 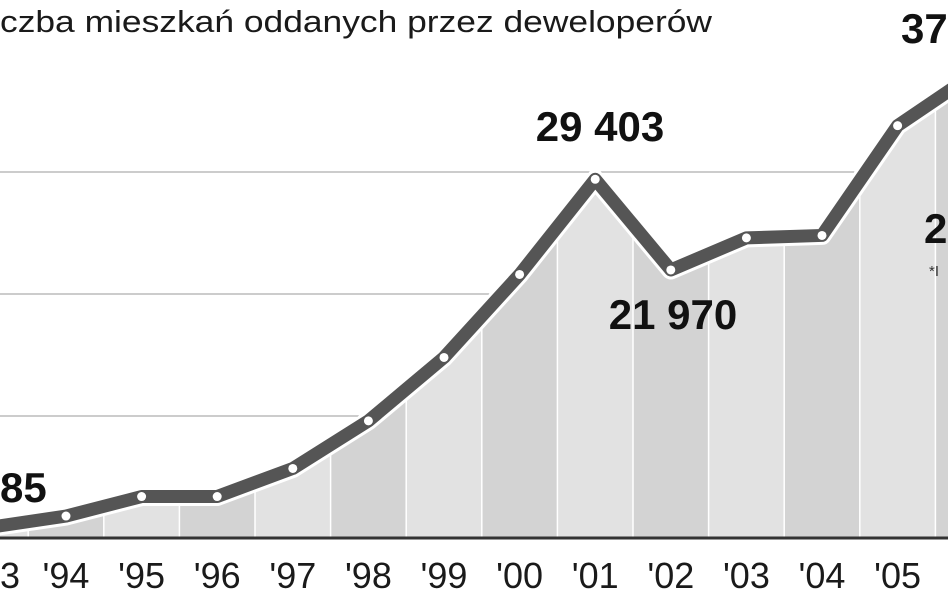 I want to click on x-tick-label: '02, so click(x=670, y=574).